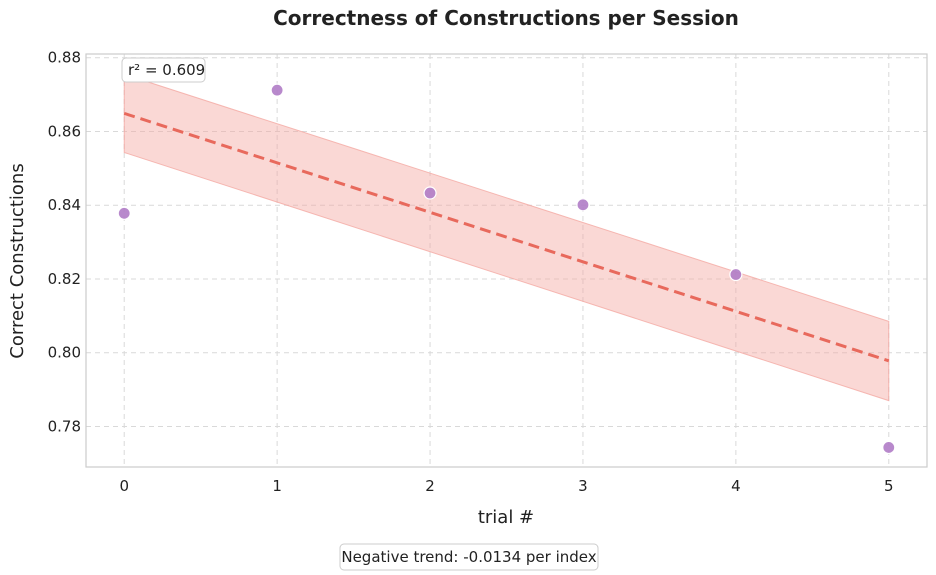 The width and height of the screenshot is (936, 575). I want to click on r-squared-annotation: r² = 0.609, so click(163, 70).